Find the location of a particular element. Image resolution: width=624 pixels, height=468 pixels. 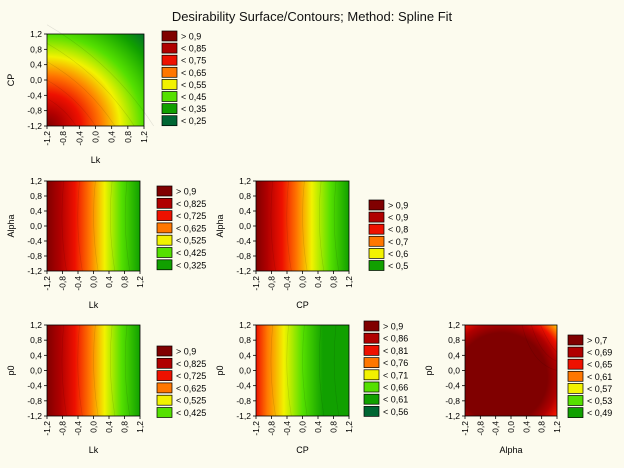

chart-1-y-tick: 0,8 is located at coordinates (36, 49).